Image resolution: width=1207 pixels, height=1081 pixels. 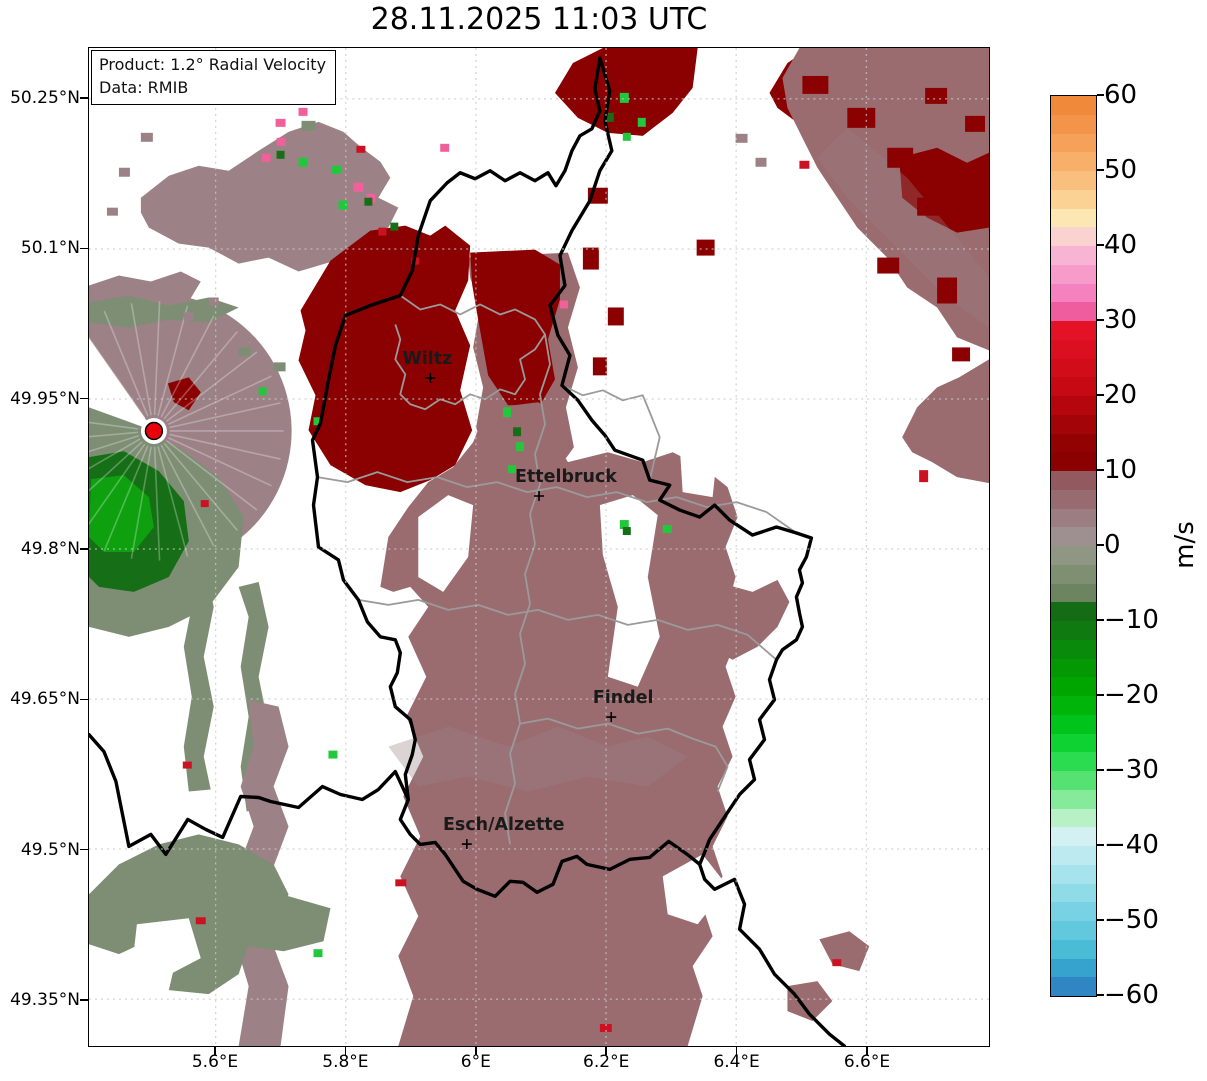 I want to click on city-label: Ettelbruck, so click(x=566, y=477).